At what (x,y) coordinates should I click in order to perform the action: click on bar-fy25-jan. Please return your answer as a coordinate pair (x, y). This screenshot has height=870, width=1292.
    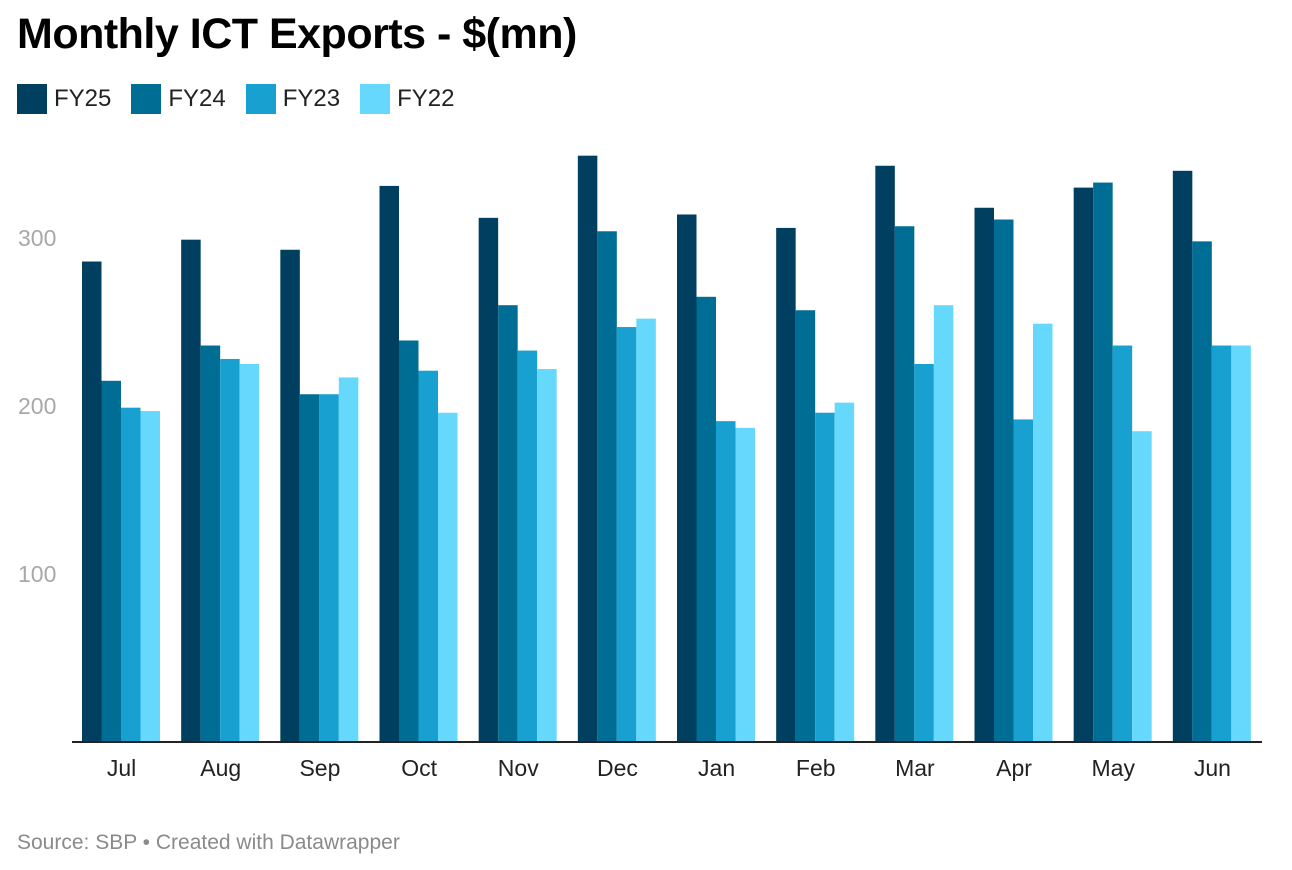
    Looking at the image, I should click on (687, 478).